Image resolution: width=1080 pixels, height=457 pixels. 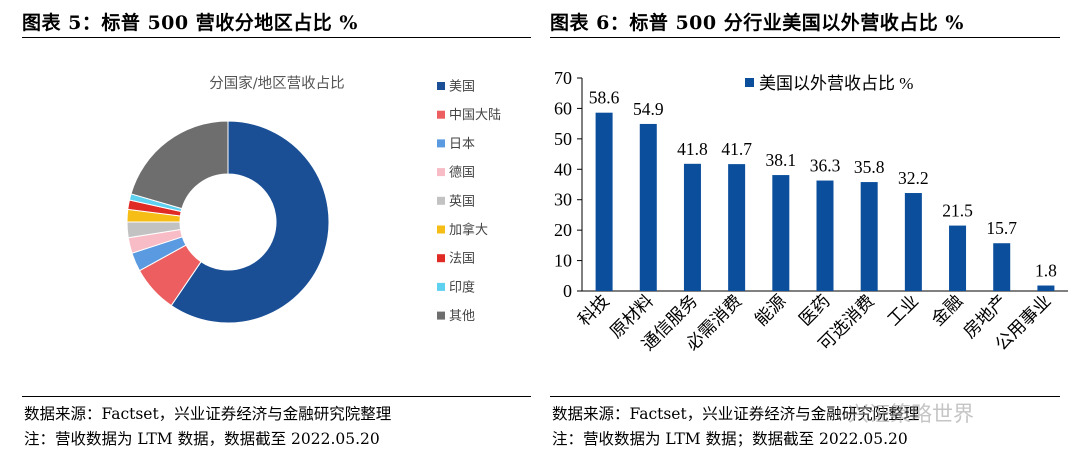 I want to click on legend-label-7: 印度, so click(x=462, y=287).